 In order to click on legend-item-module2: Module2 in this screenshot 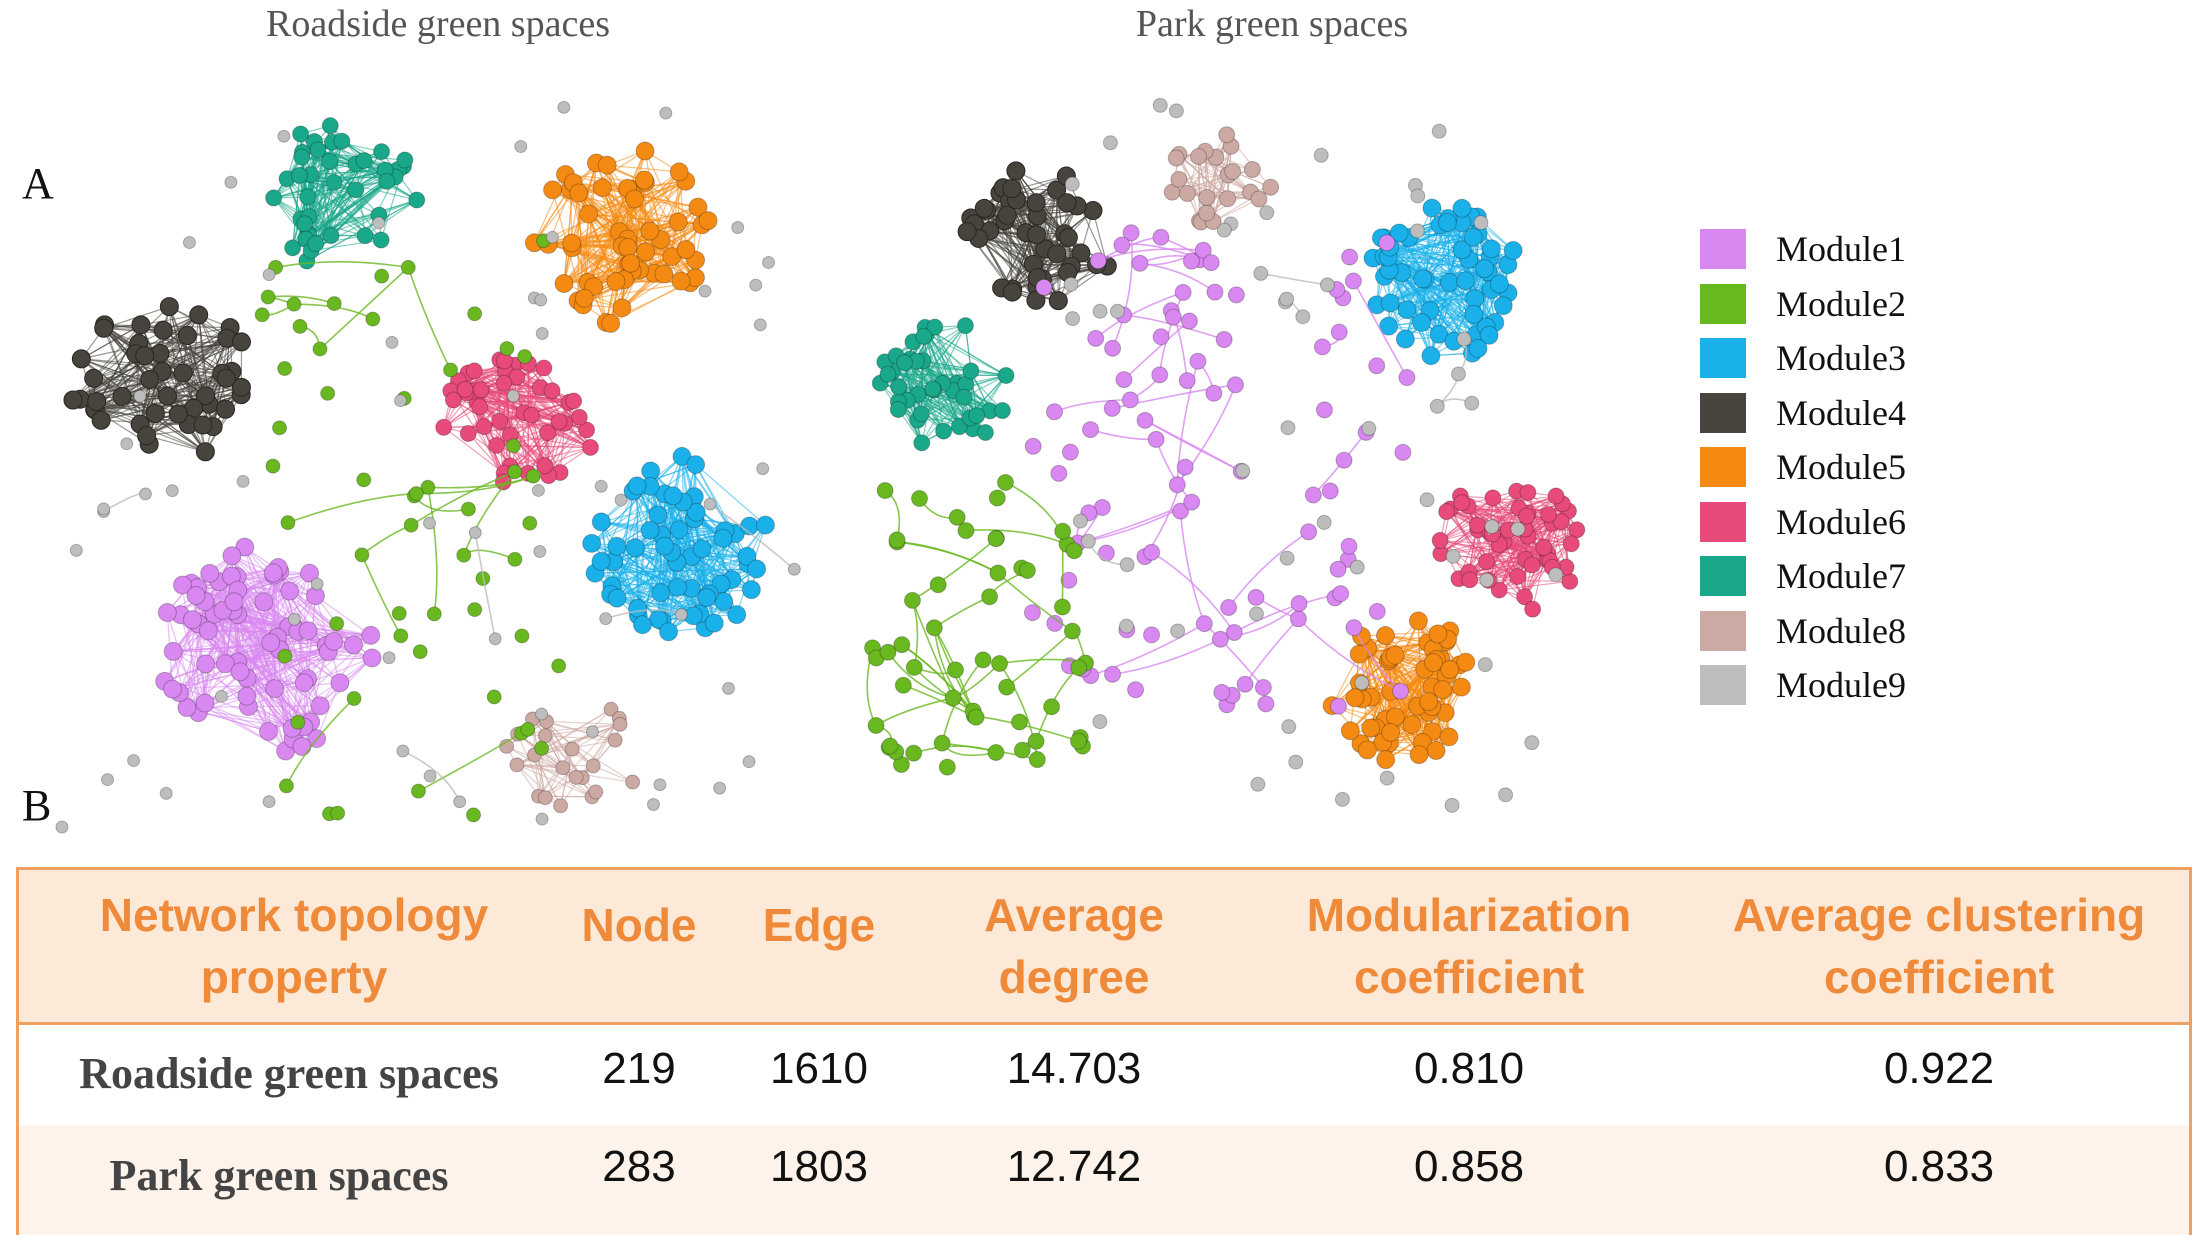, I will do `click(1803, 304)`.